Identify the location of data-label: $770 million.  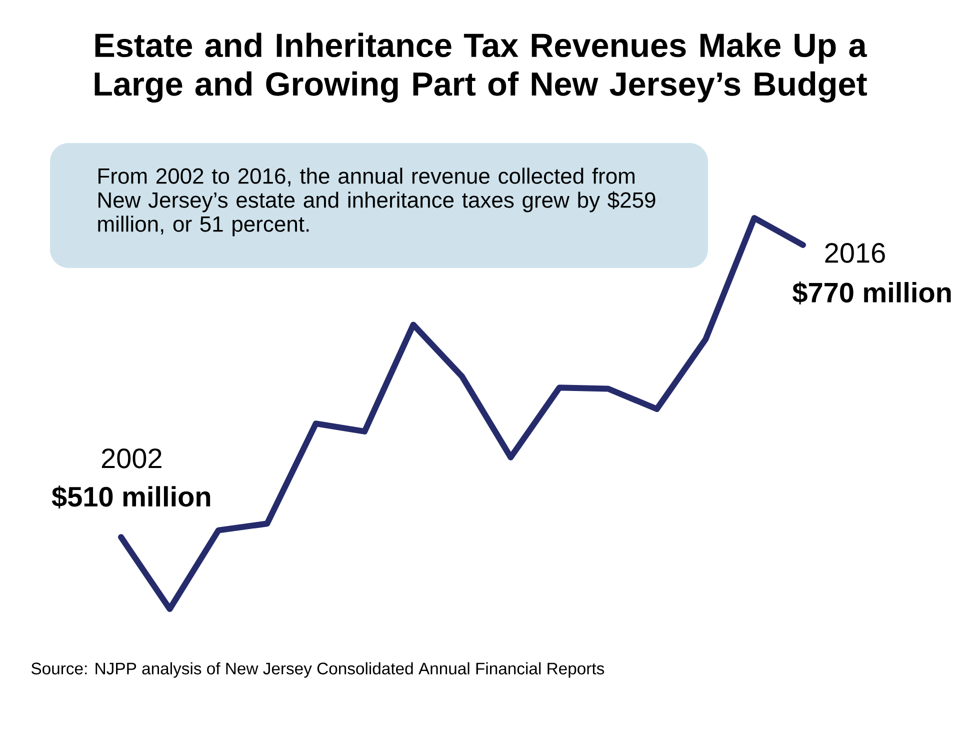
(871, 293).